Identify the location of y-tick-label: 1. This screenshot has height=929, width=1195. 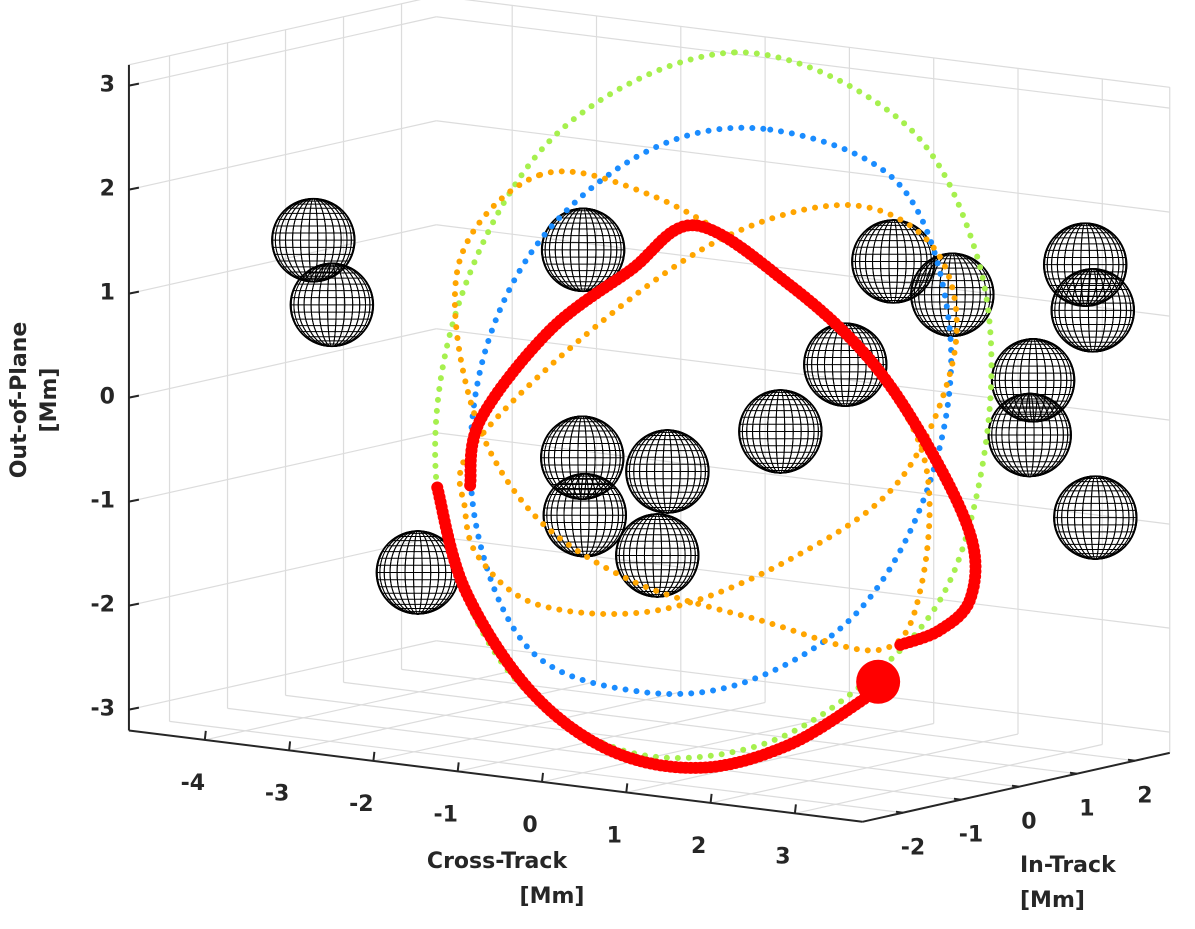
(1086, 809).